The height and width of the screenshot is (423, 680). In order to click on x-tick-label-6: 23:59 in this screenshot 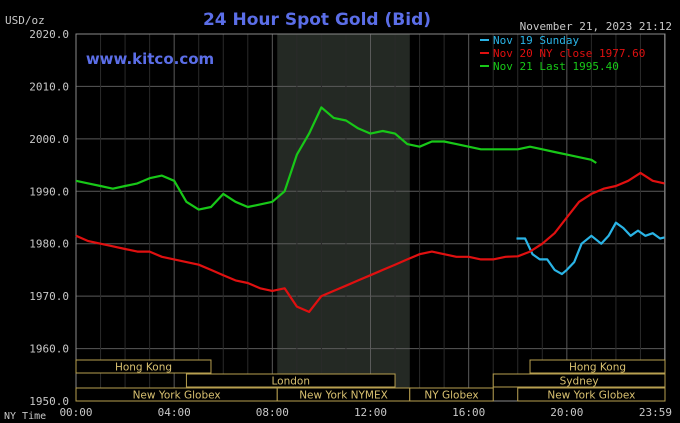, I will do `click(655, 412)`.